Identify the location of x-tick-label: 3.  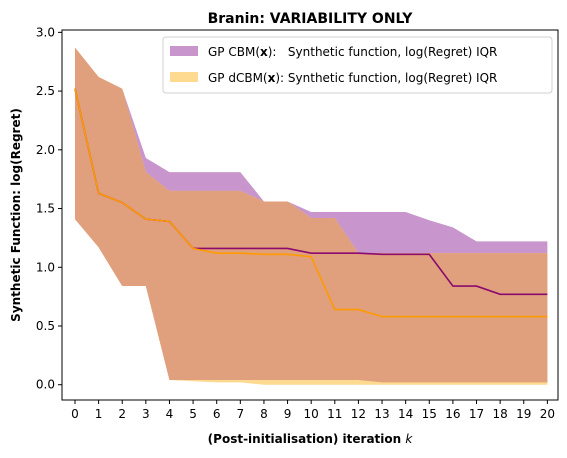
(146, 414).